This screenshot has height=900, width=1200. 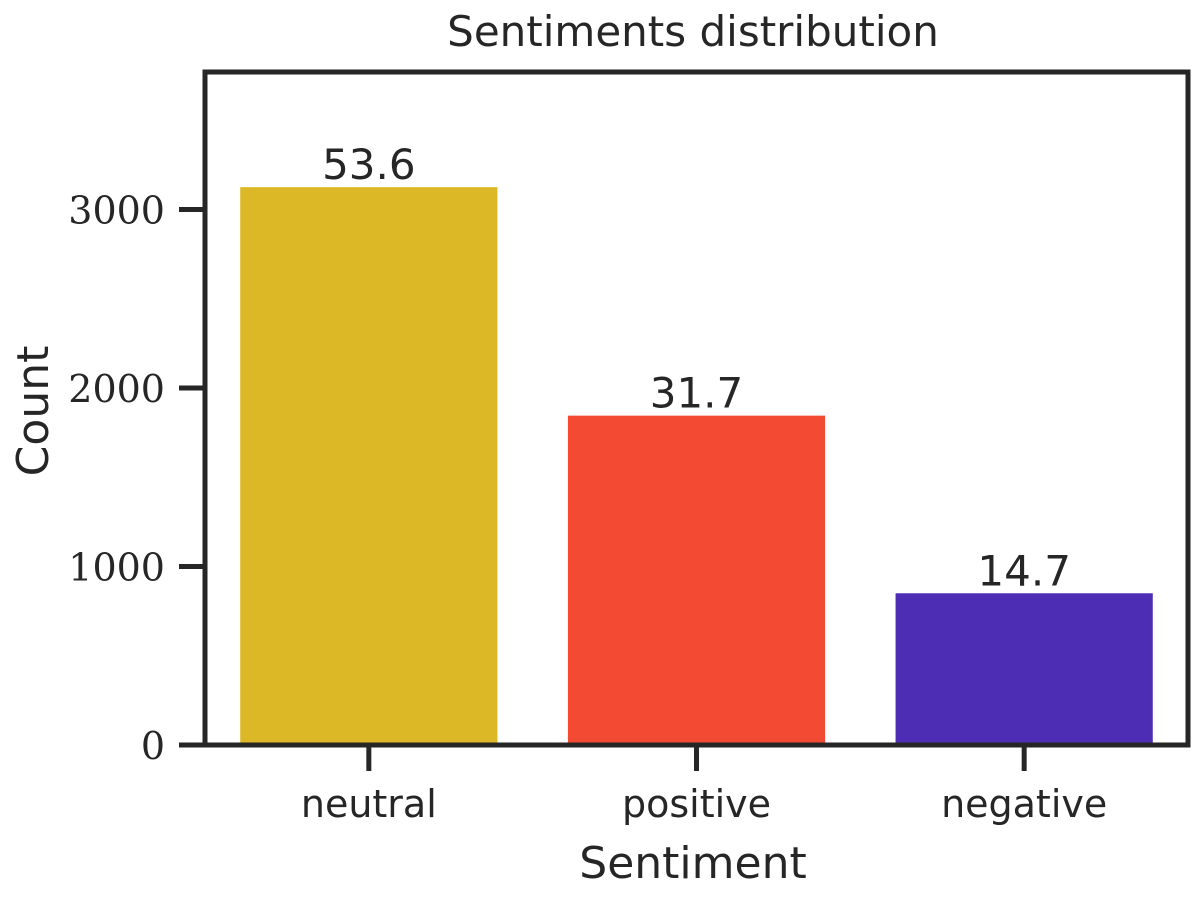 I want to click on y-tick-label-3000: 3000, so click(x=116, y=210).